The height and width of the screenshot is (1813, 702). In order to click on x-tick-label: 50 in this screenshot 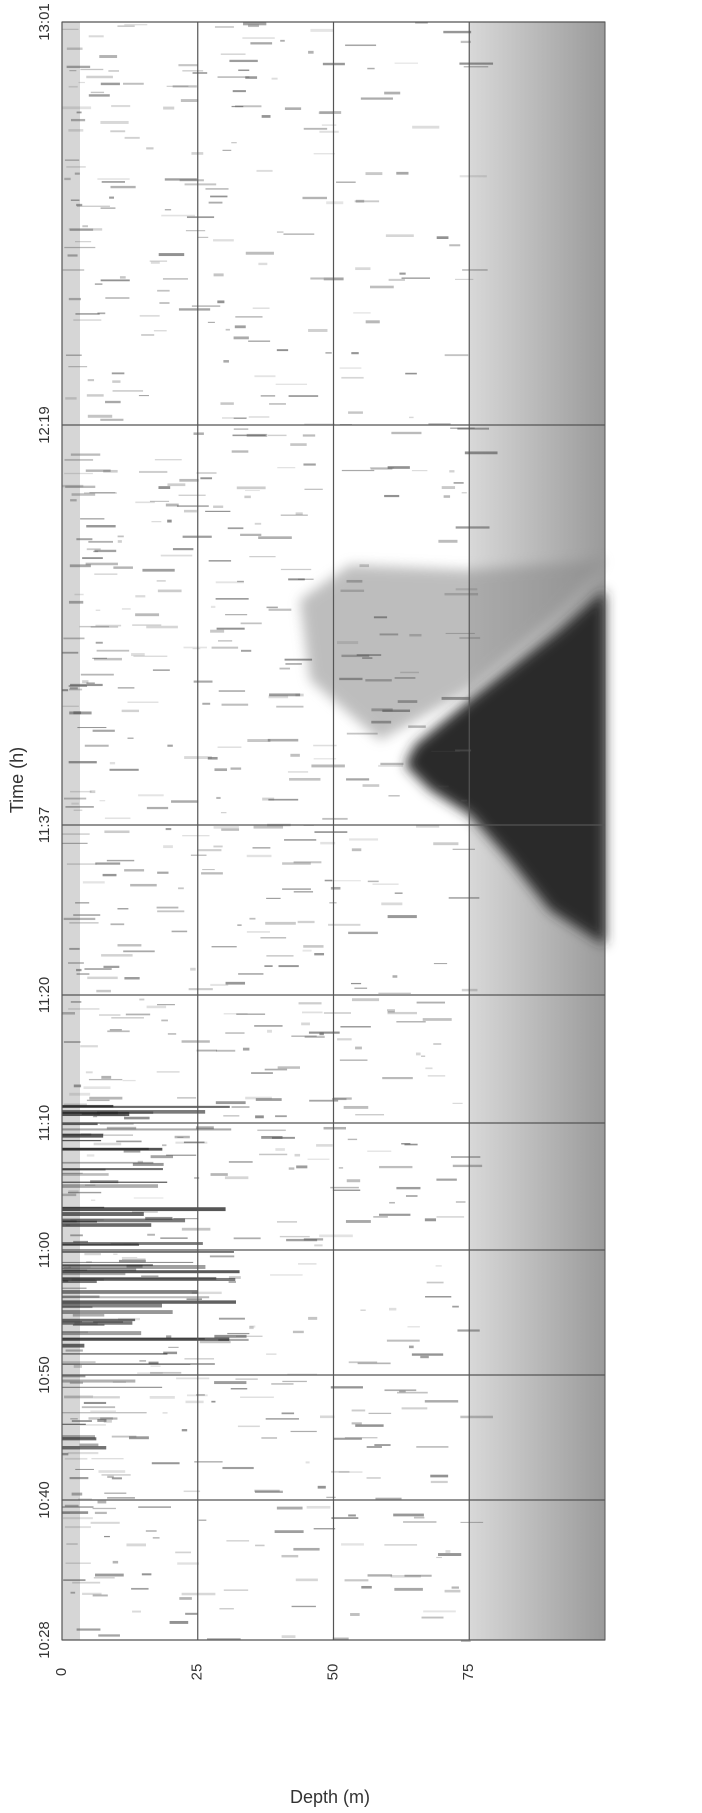, I will do `click(332, 1672)`.